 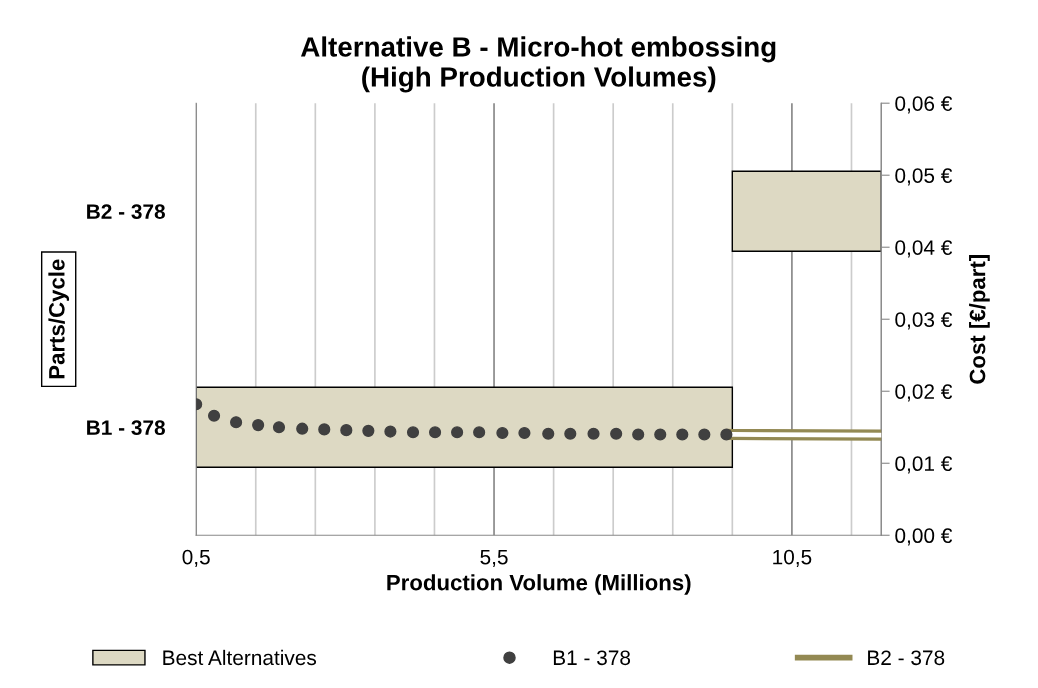 What do you see at coordinates (924, 537) in the screenshot?
I see `y-tick-label: 0,00 €` at bounding box center [924, 537].